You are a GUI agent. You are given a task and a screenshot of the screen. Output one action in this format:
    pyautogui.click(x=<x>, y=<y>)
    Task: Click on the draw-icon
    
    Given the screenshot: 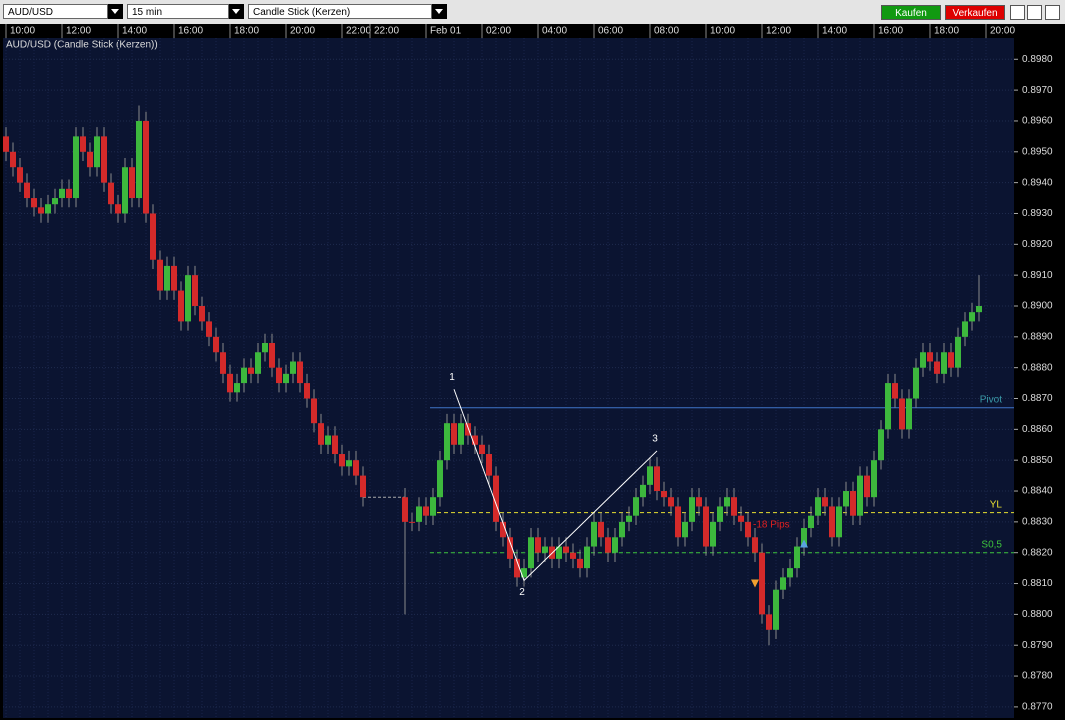 What is the action you would take?
    pyautogui.click(x=1034, y=12)
    